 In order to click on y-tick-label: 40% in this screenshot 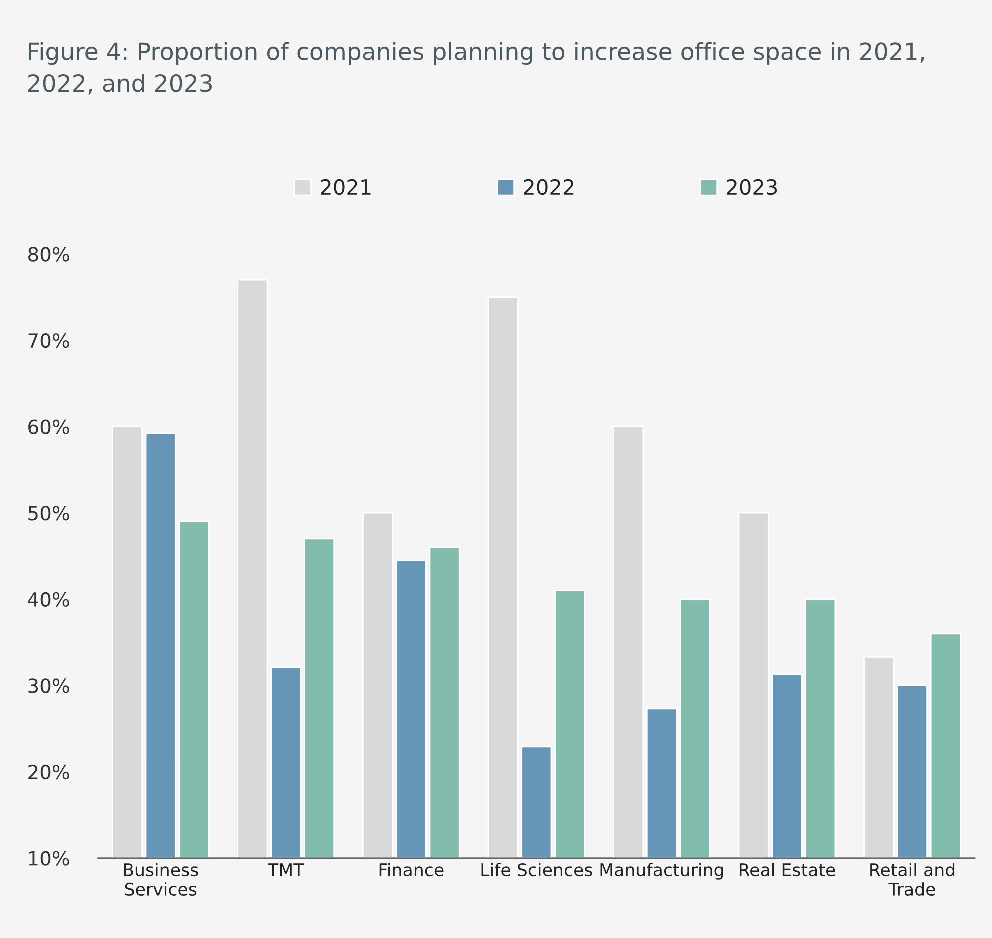, I will do `click(49, 600)`.